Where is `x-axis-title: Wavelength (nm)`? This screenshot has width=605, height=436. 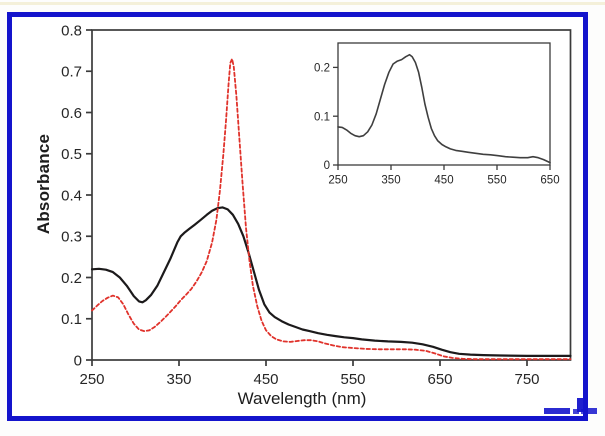
x-axis-title: Wavelength (nm) is located at coordinates (302, 398).